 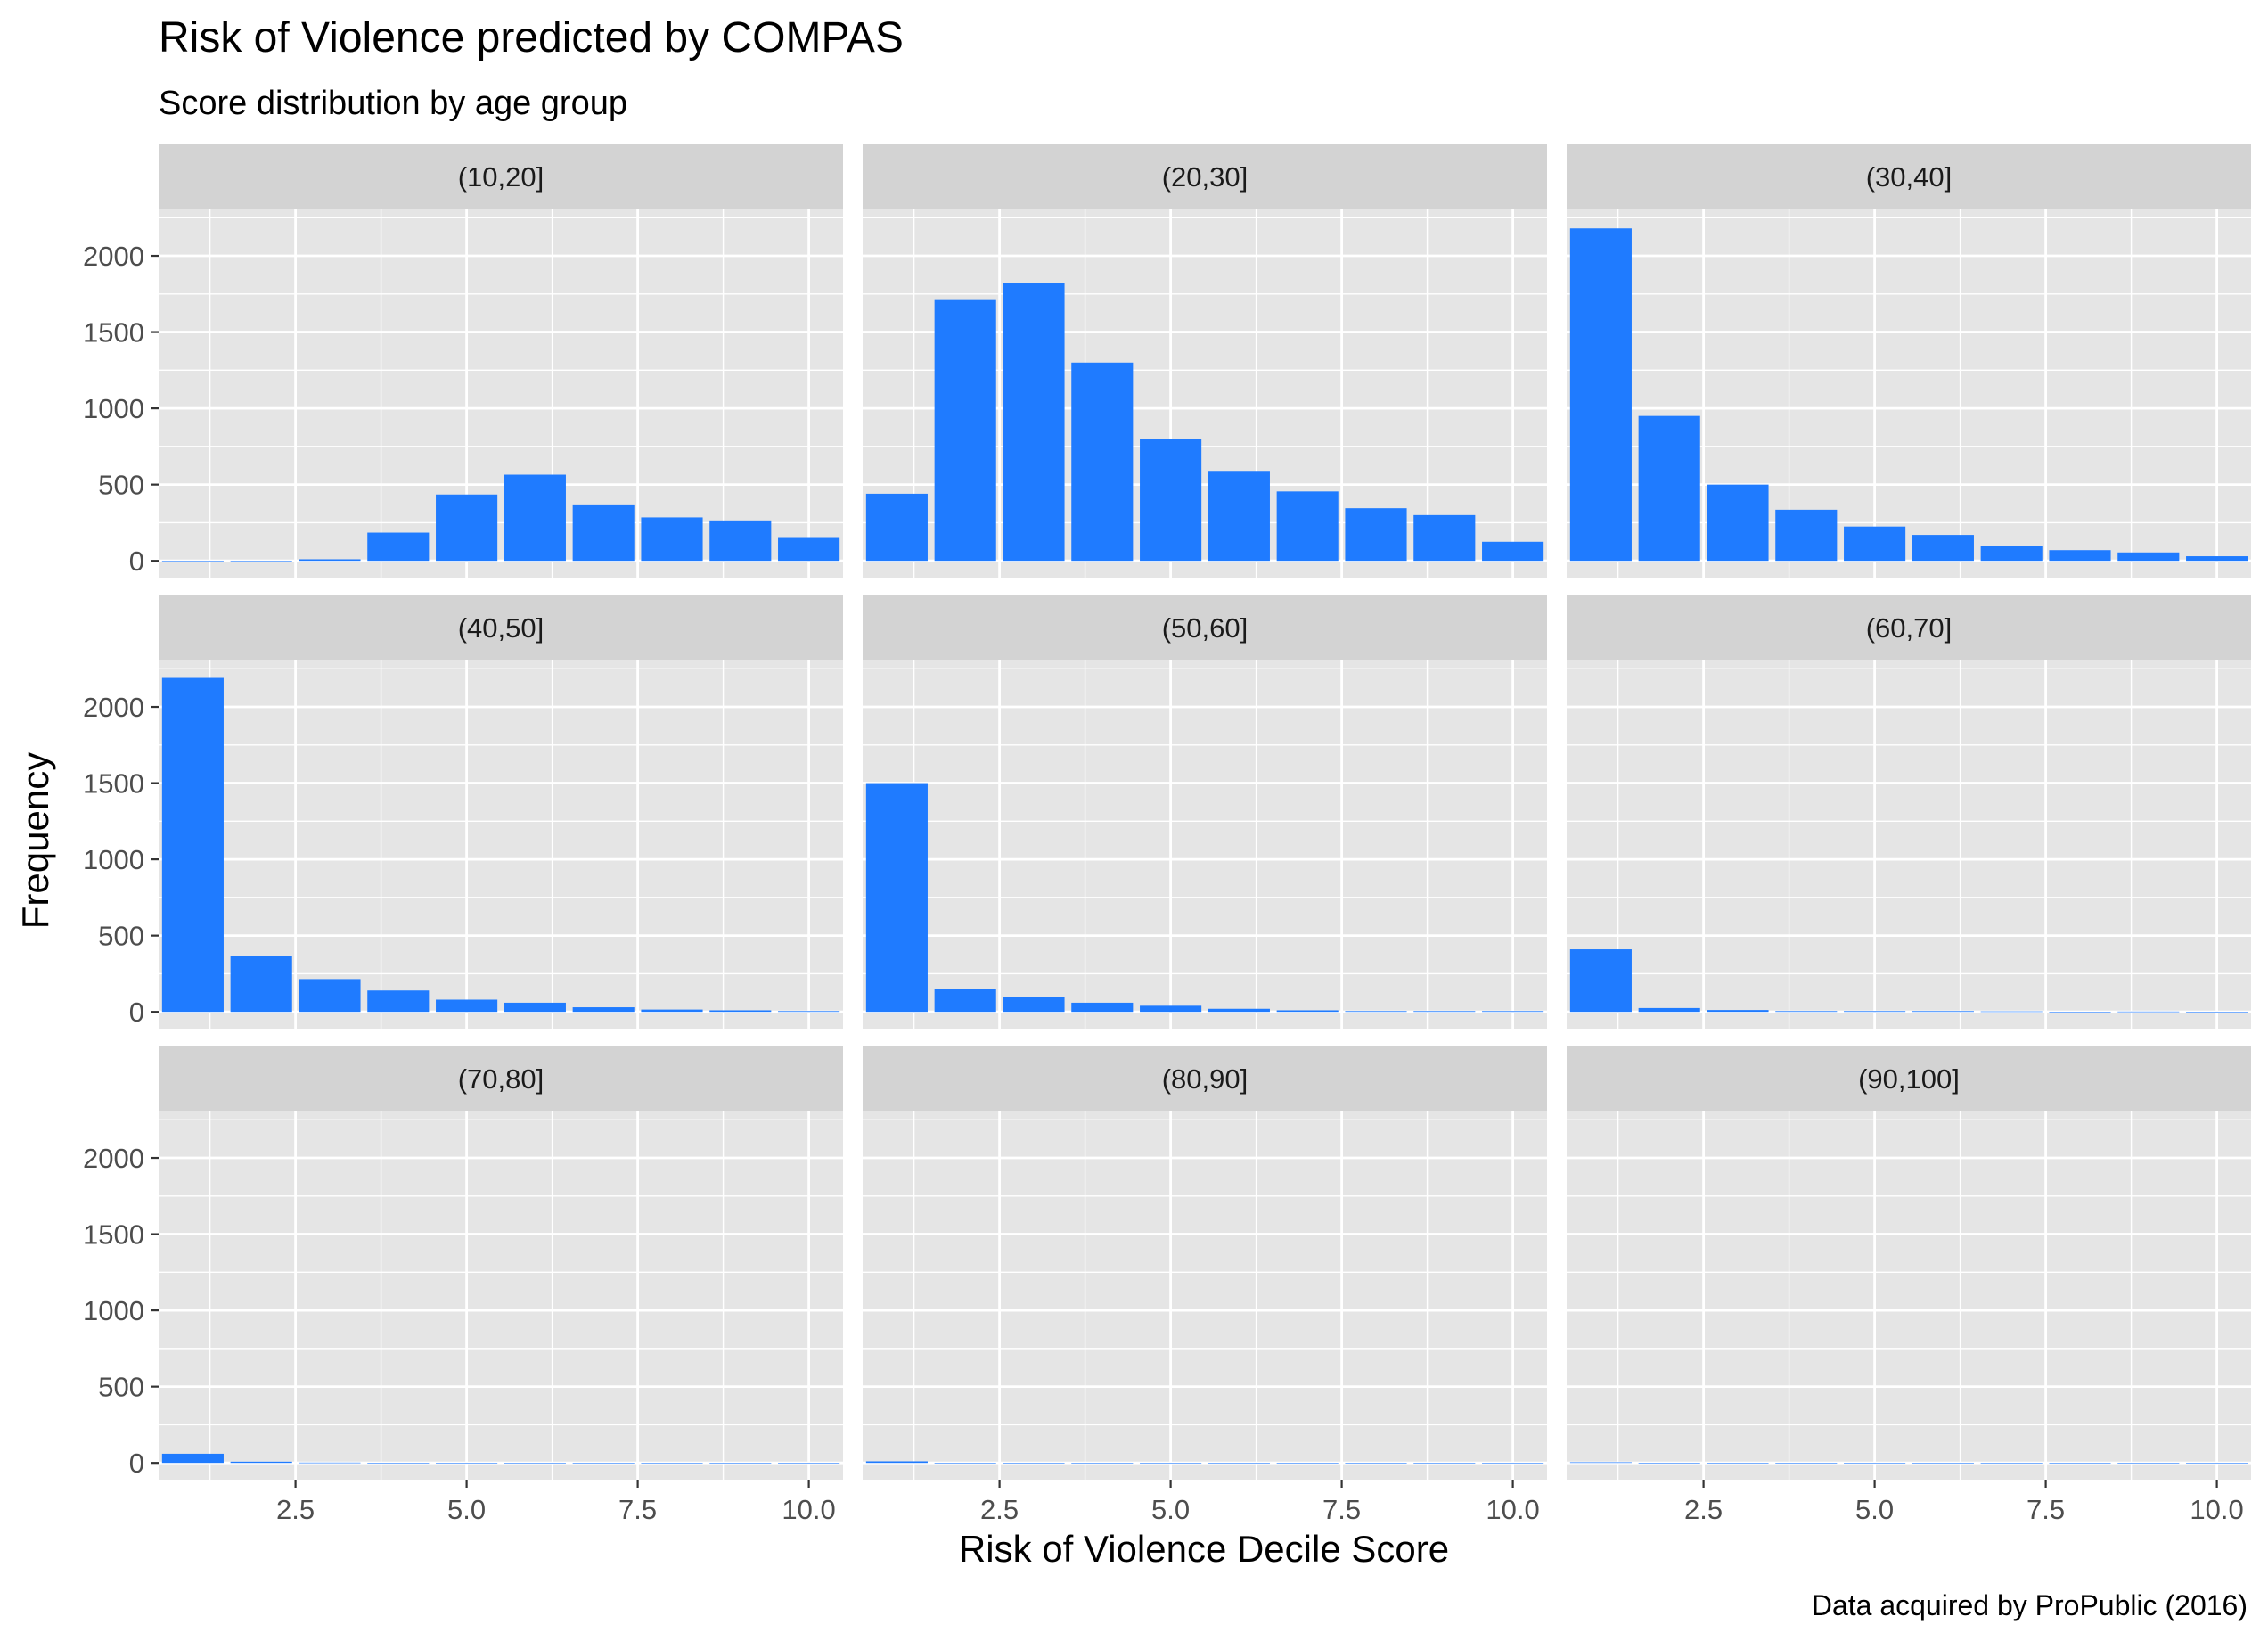 What do you see at coordinates (121, 486) in the screenshot?
I see `y-tick-label: 500` at bounding box center [121, 486].